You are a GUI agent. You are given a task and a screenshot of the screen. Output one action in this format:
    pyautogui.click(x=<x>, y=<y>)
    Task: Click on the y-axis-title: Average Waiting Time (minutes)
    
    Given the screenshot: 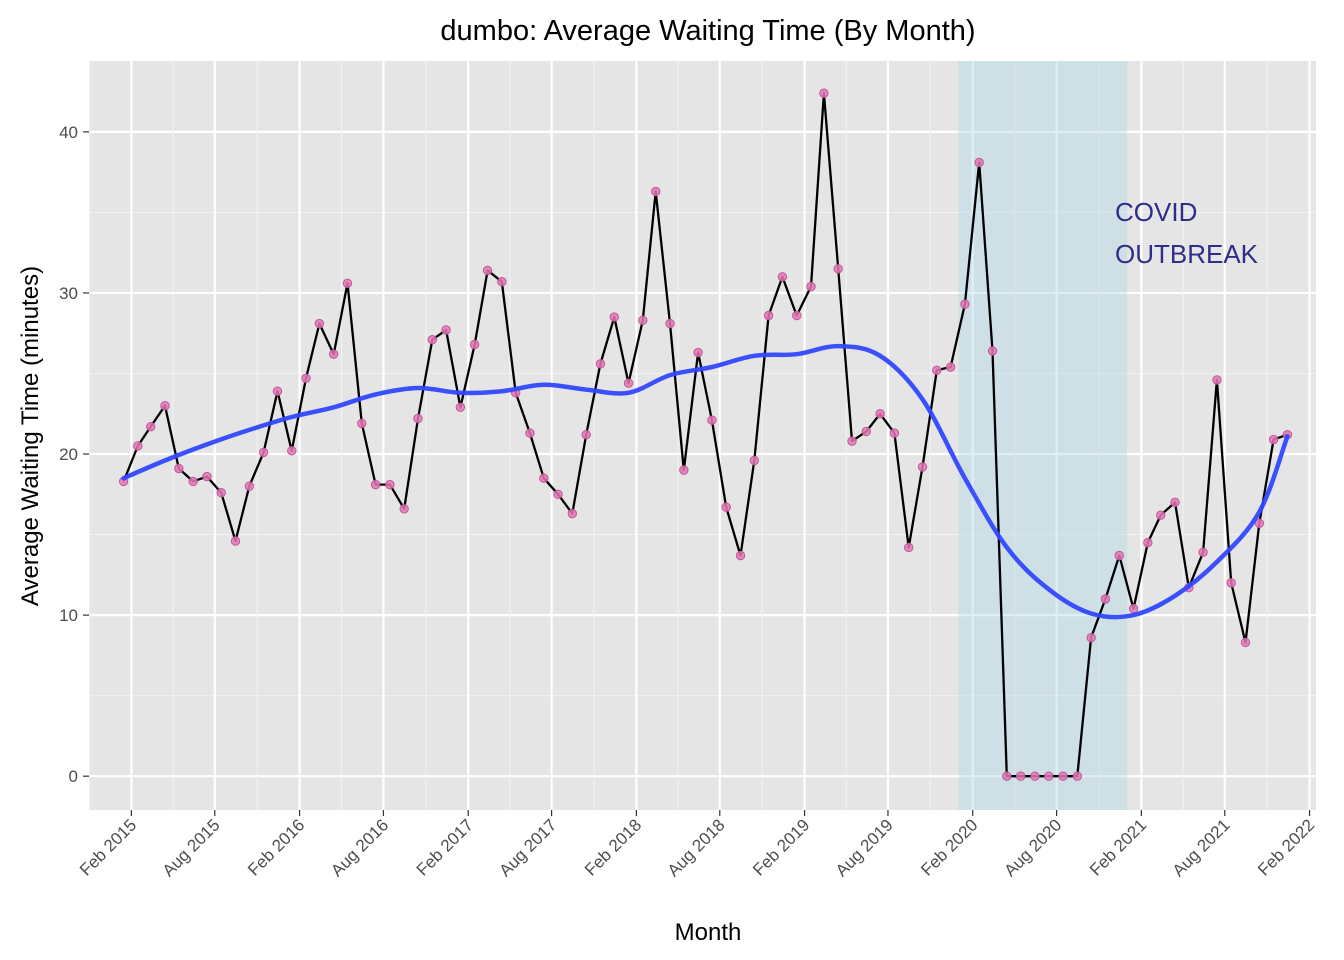 What is the action you would take?
    pyautogui.click(x=30, y=436)
    